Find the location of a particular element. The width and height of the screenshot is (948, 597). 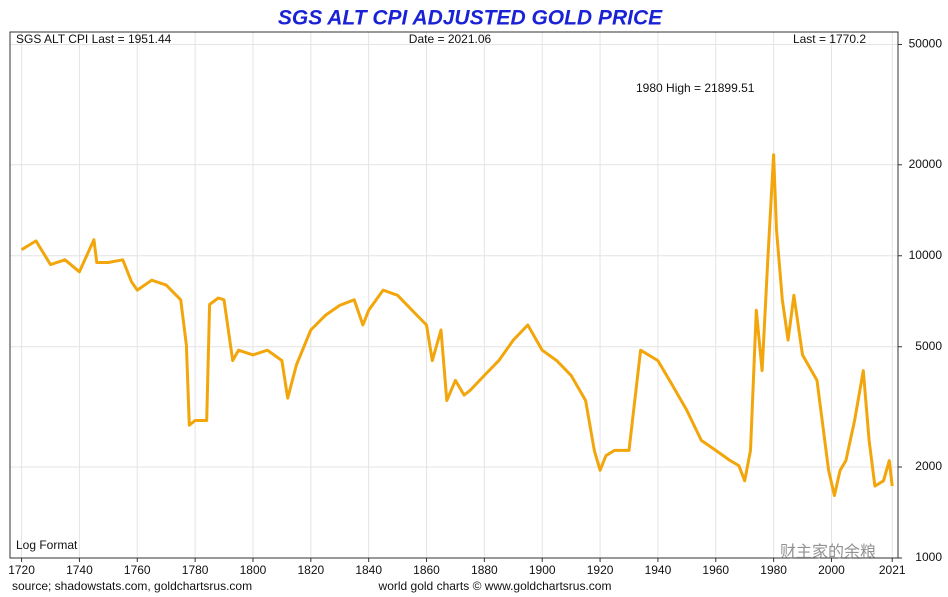

x-tick-label: 1760 is located at coordinates (137, 570).